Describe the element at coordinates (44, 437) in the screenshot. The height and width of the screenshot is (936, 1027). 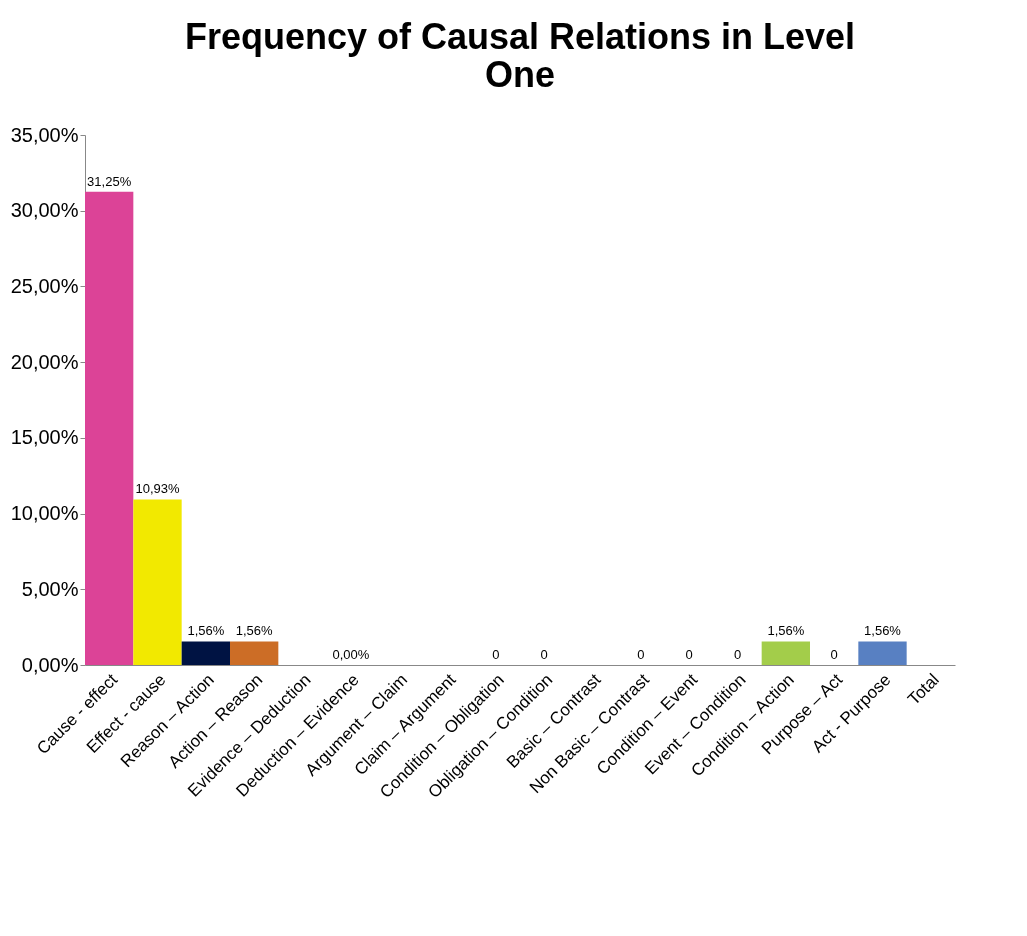
I see `y-tick-label: 15,00%` at that location.